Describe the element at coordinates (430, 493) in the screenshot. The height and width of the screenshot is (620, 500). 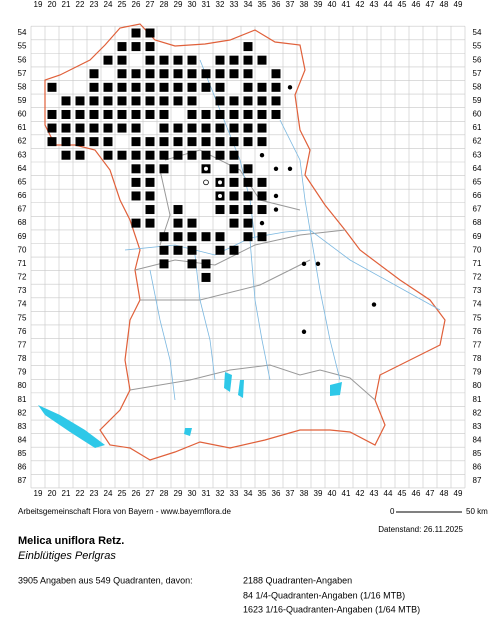
I see `x-label: 47` at that location.